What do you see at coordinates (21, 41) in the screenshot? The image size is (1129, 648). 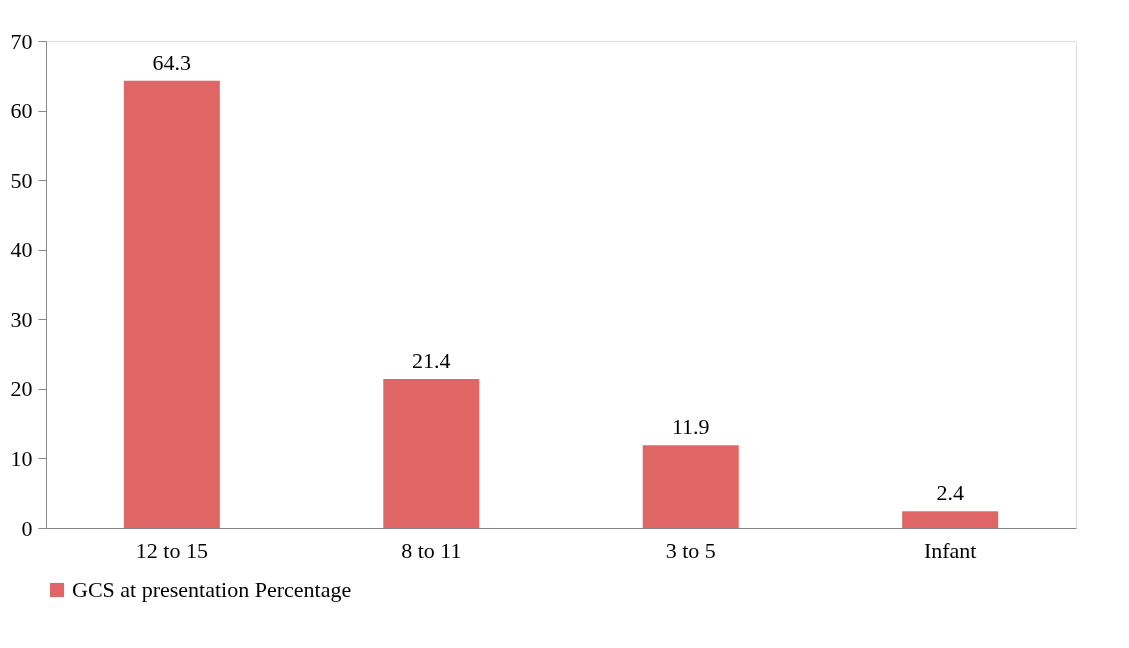 I see `y-tick-label: 70` at bounding box center [21, 41].